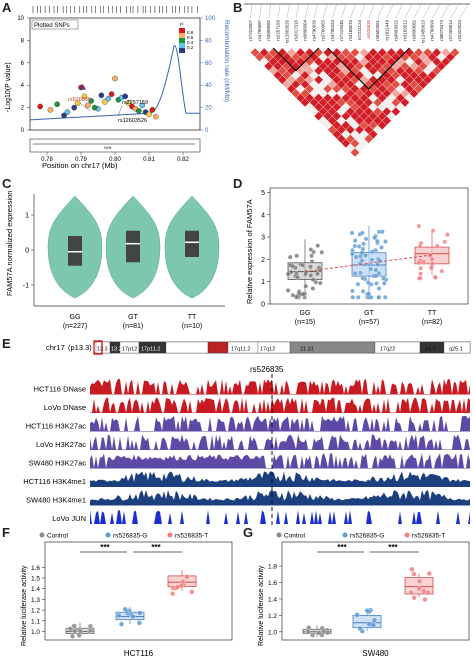 Image resolution: width=474 pixels, height=661 pixels. Describe the element at coordinates (69, 518) in the screenshot. I see `track-label: LoVo JUN` at that location.